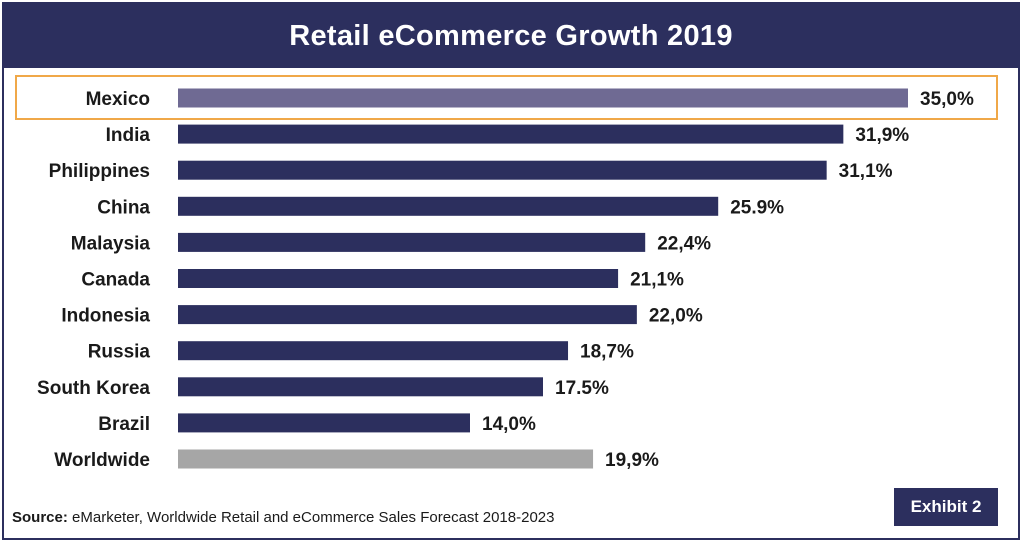 The height and width of the screenshot is (544, 1024). I want to click on category-label: Brazil, so click(124, 424).